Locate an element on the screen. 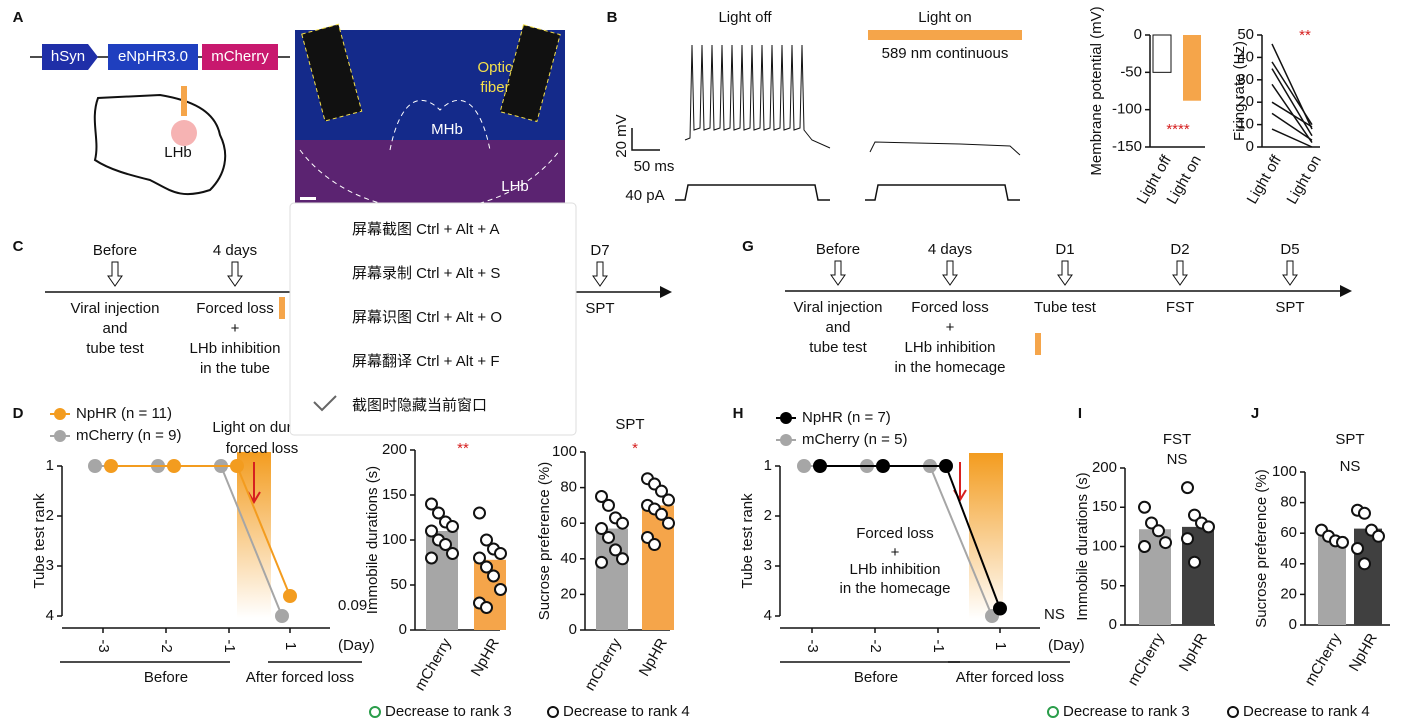  panel-letter: D is located at coordinates (18, 413).